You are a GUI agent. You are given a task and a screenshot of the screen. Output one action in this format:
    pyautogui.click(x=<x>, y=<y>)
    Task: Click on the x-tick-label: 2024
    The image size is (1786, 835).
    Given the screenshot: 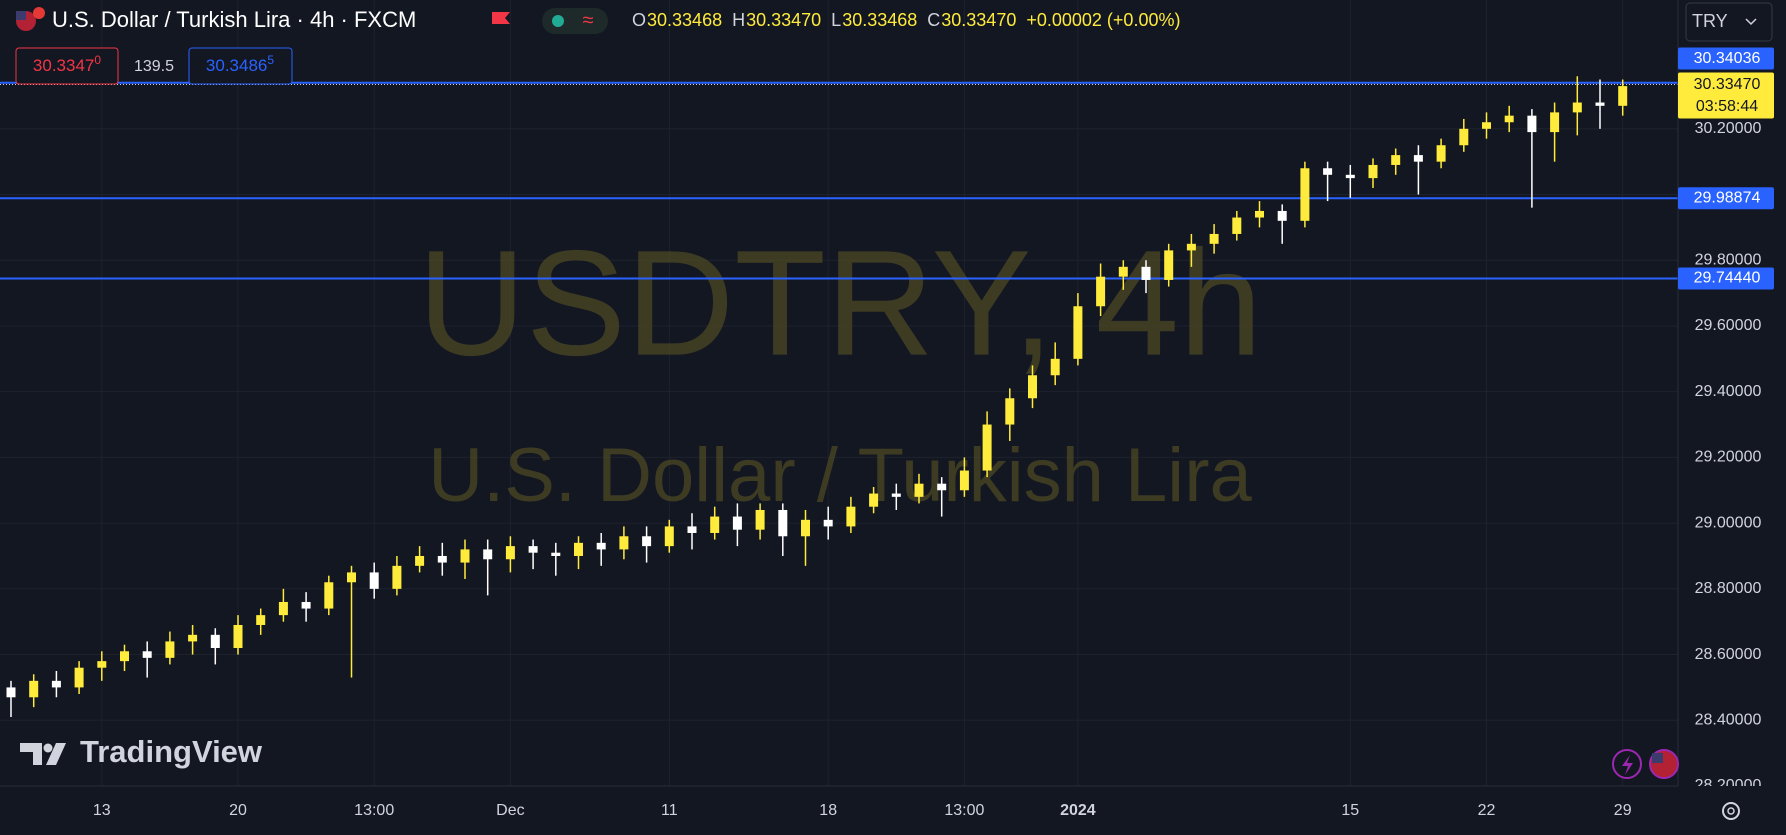 What is the action you would take?
    pyautogui.click(x=1078, y=810)
    